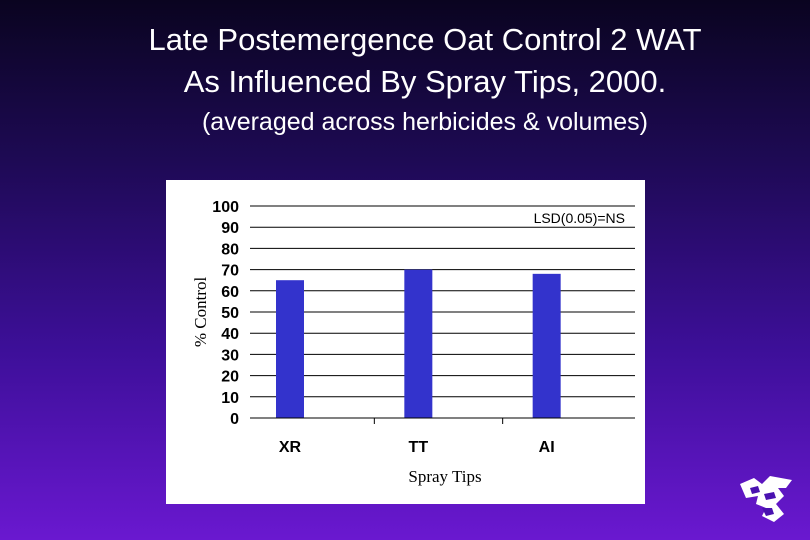 The height and width of the screenshot is (540, 810). I want to click on lsd-annotation: LSD(0.05)=NS, so click(579, 218).